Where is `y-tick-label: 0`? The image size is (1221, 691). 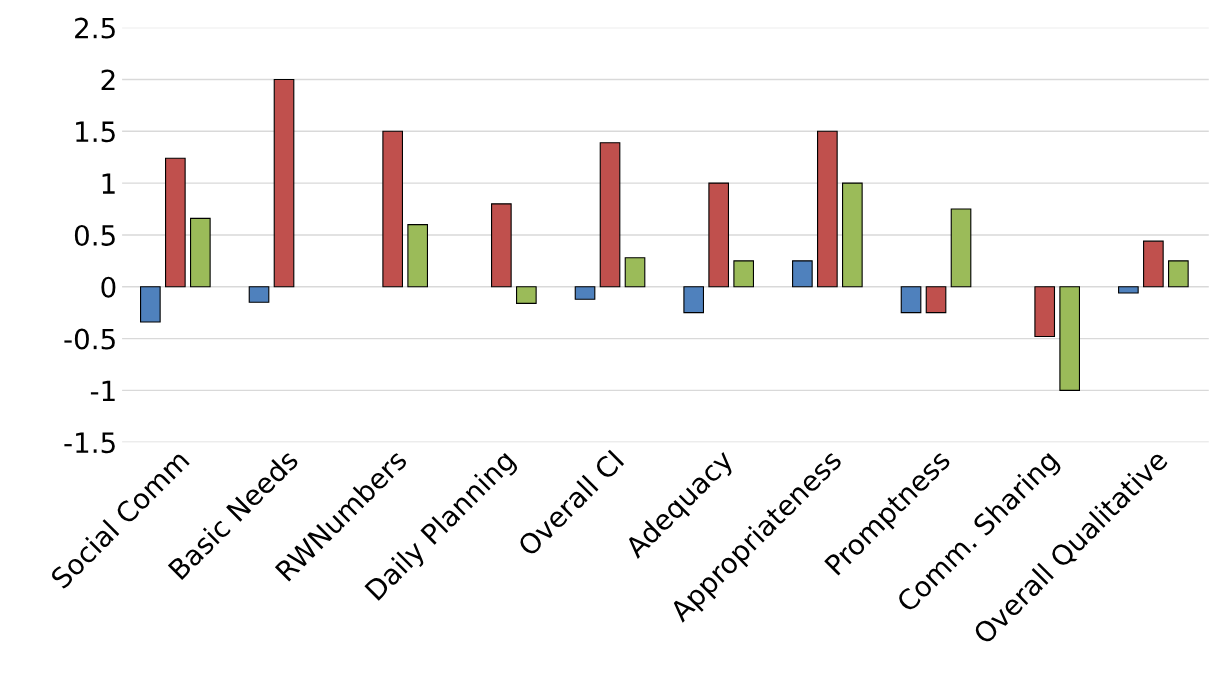
y-tick-label: 0 is located at coordinates (108, 287).